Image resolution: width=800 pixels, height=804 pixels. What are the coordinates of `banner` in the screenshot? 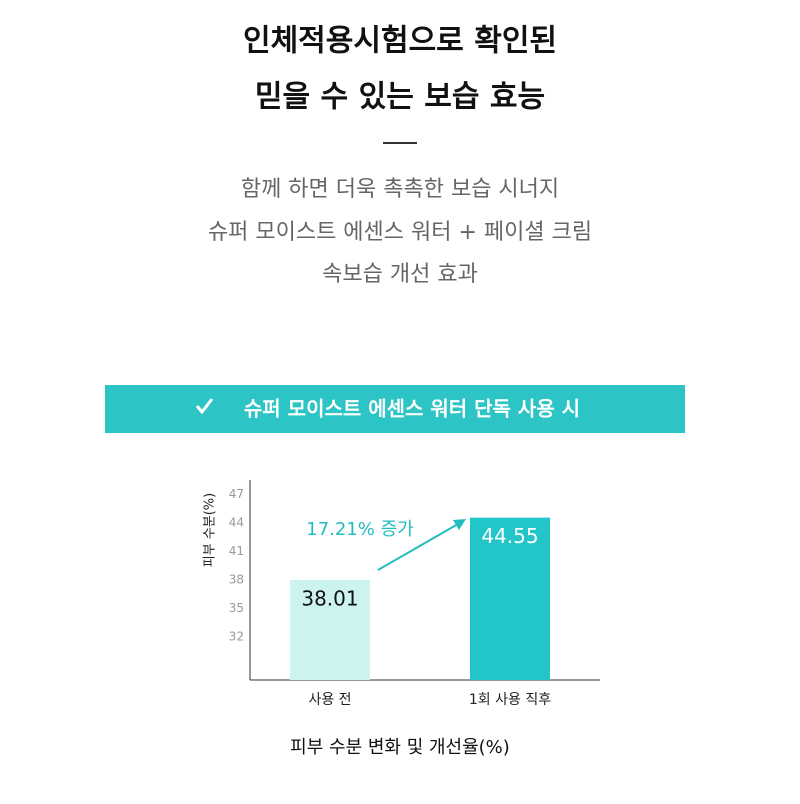 It's located at (395, 409).